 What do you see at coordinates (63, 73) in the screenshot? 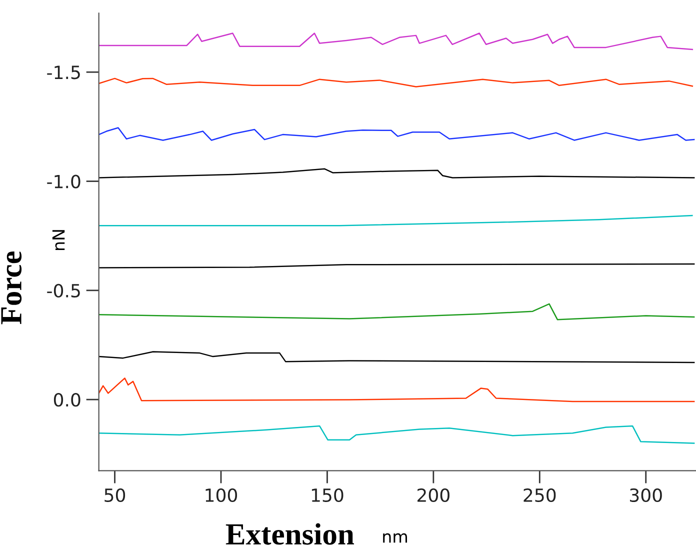
I see `y-tick-label: -1.5` at bounding box center [63, 73].